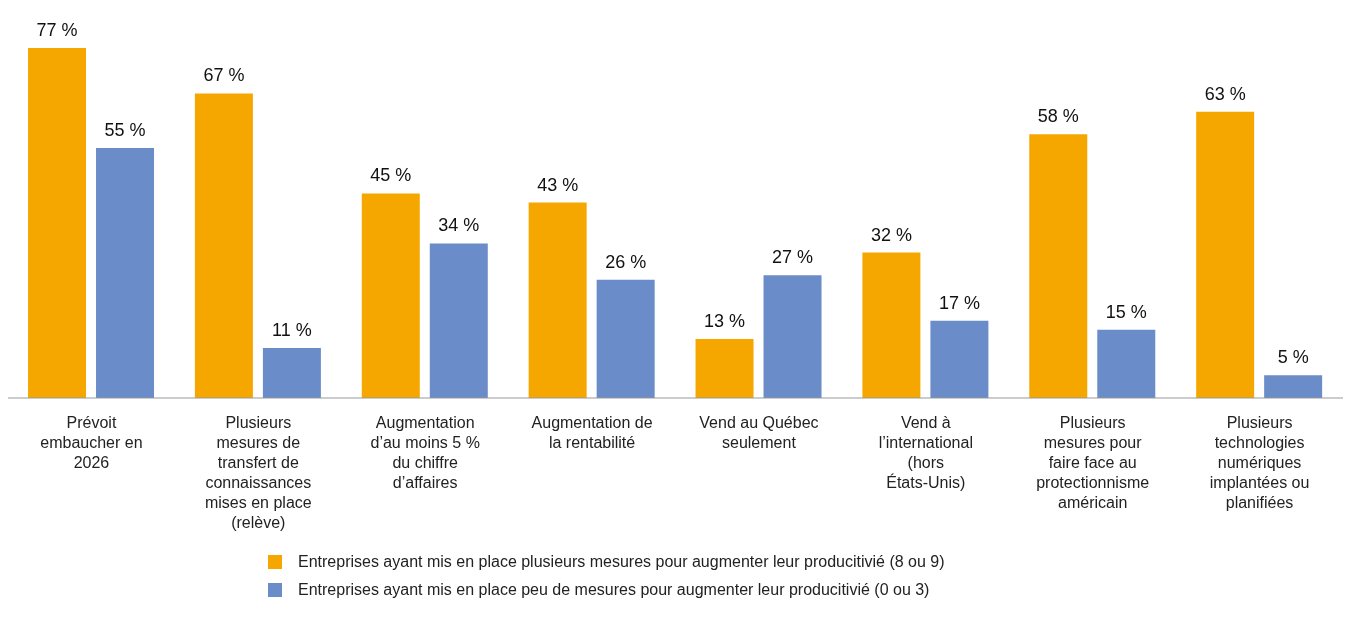 The image size is (1351, 632). Describe the element at coordinates (292, 330) in the screenshot. I see `data-label: 11 %` at that location.